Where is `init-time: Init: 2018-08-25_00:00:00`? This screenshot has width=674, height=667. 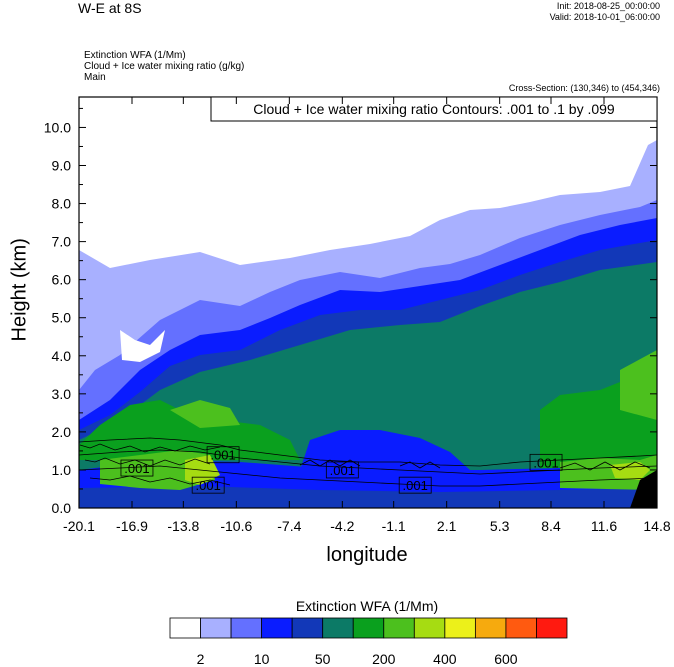
init-time: Init: 2018-08-25_00:00:00 is located at coordinates (608, 6).